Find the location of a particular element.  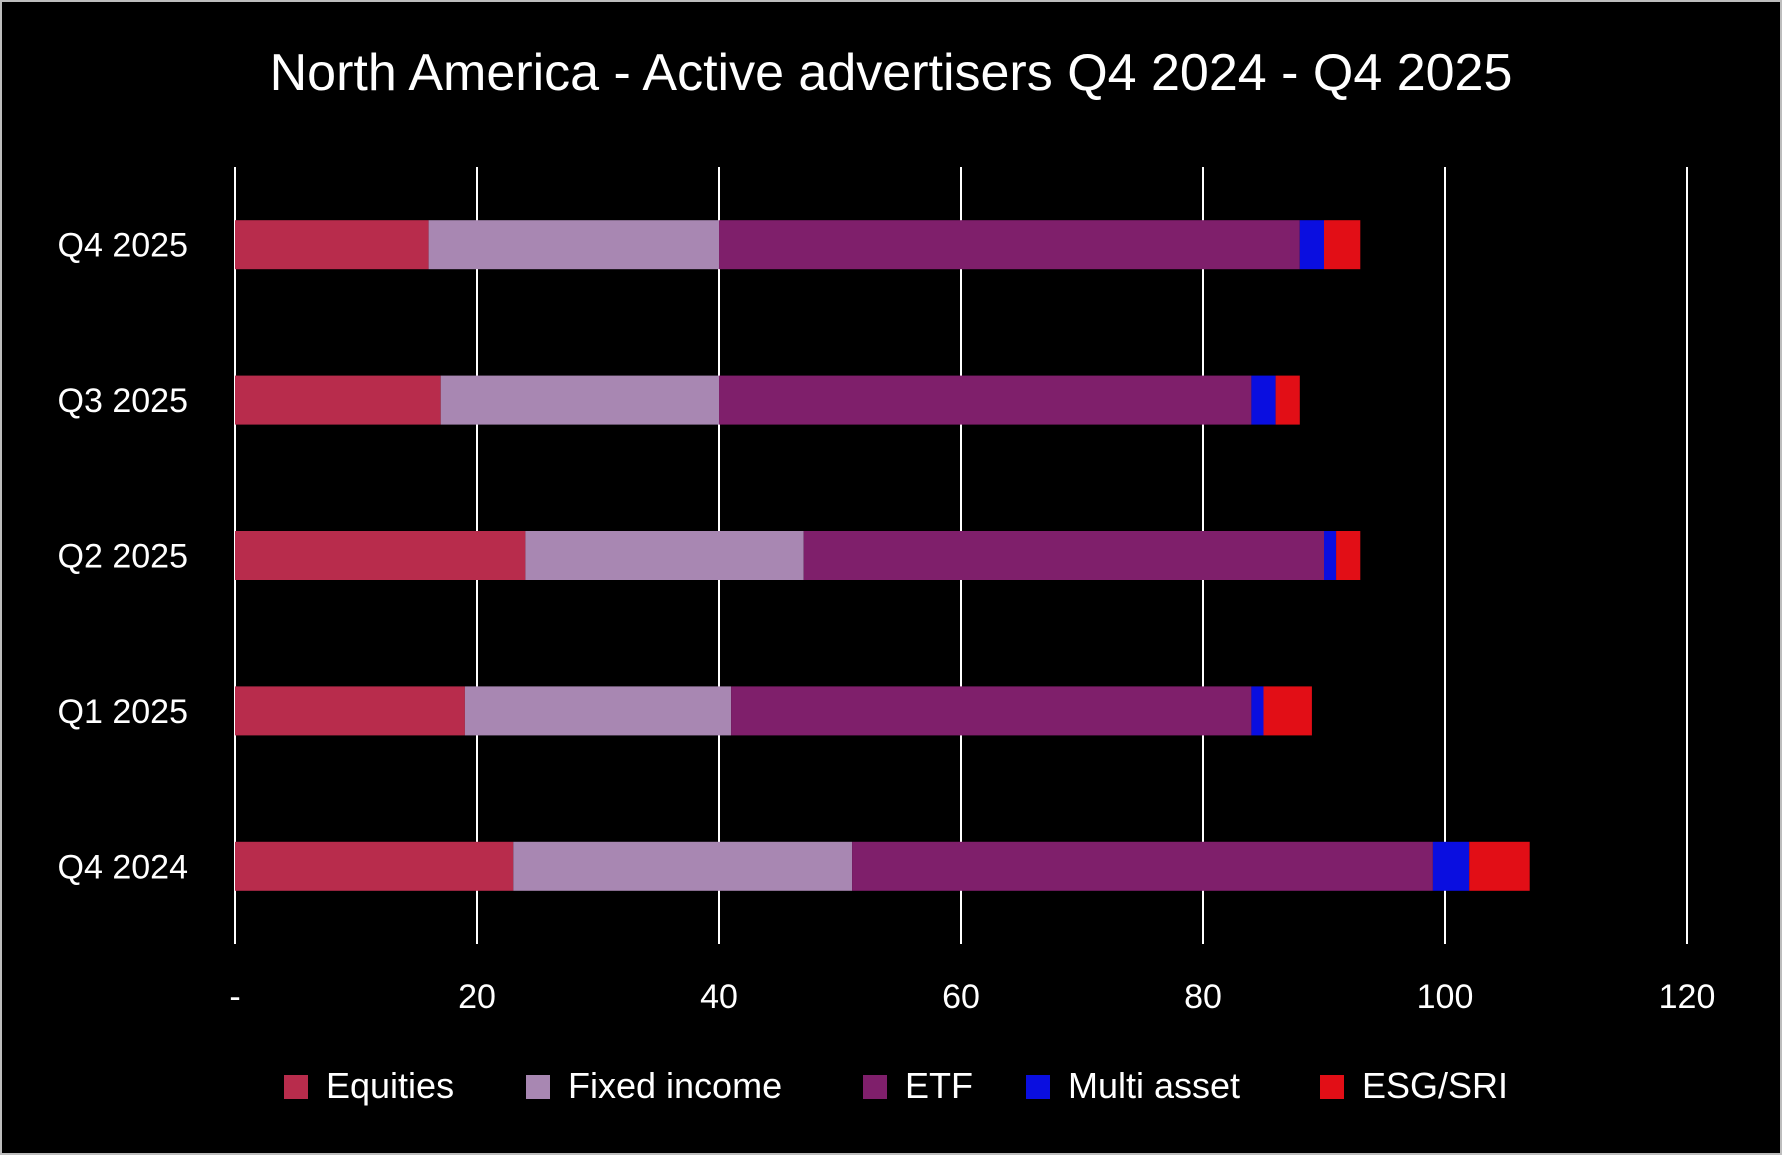

bar-etf-q2-2025 is located at coordinates (1063, 555).